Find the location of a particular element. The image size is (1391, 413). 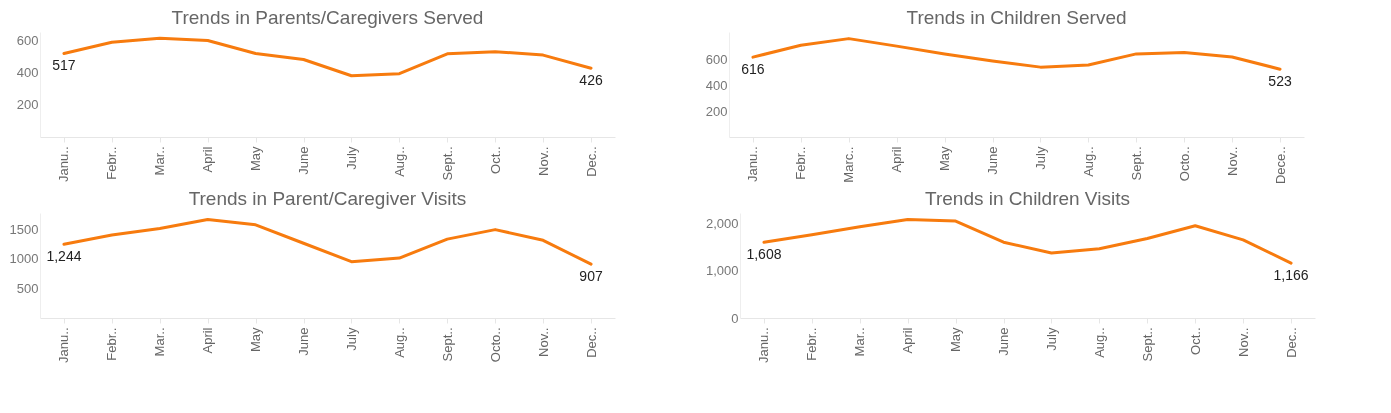

y-tick-label: 500 is located at coordinates (27, 288).